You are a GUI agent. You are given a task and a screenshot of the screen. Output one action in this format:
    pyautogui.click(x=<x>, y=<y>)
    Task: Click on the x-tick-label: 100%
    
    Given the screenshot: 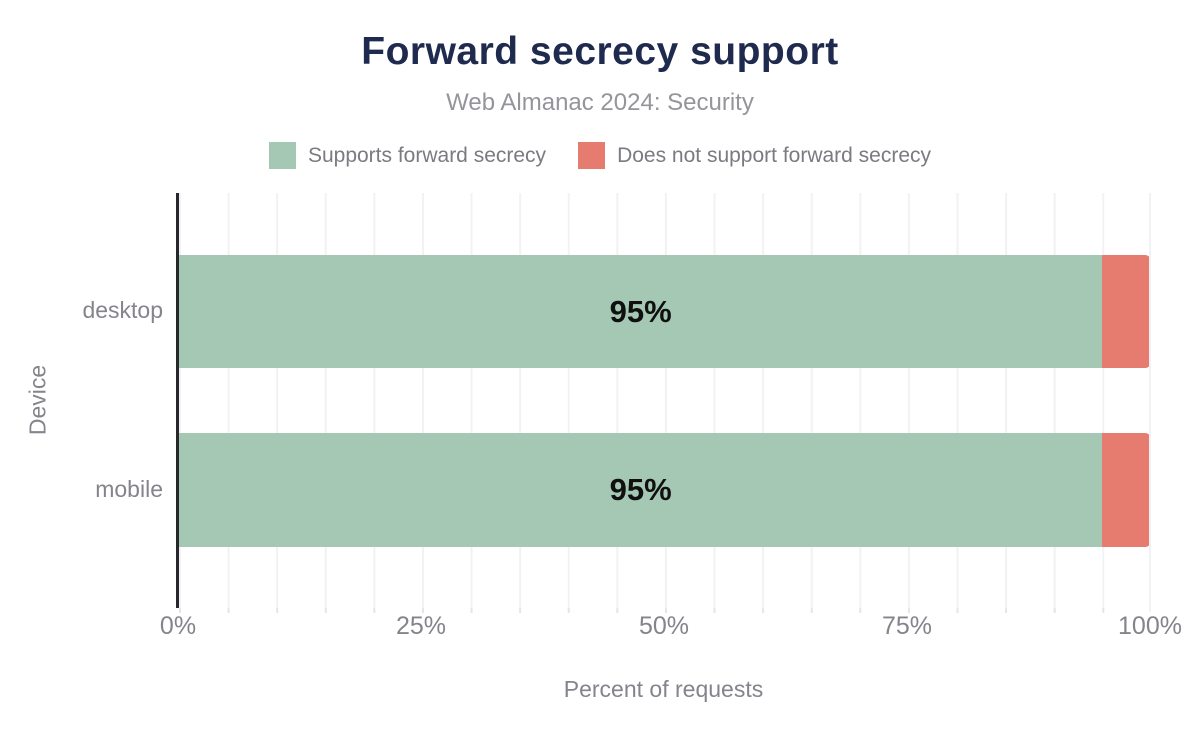 What is the action you would take?
    pyautogui.click(x=1150, y=626)
    